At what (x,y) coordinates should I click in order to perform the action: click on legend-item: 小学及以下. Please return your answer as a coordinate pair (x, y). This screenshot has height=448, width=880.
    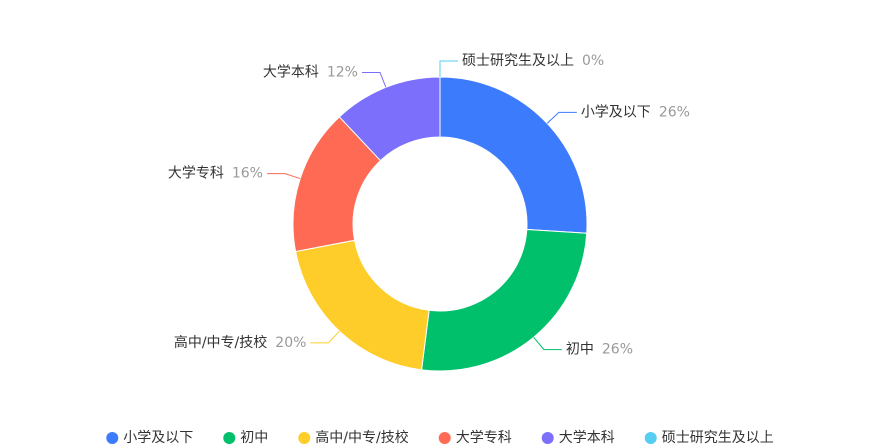
    Looking at the image, I should click on (149, 438).